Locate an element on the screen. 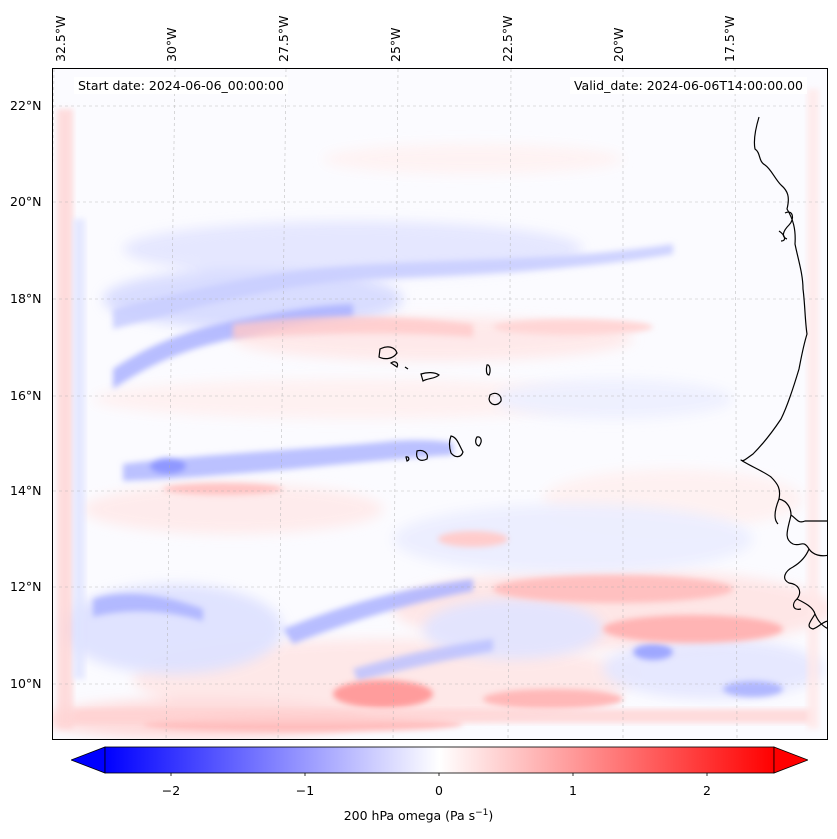 This screenshot has height=839, width=837. cape-verde-islands is located at coordinates (440, 404).